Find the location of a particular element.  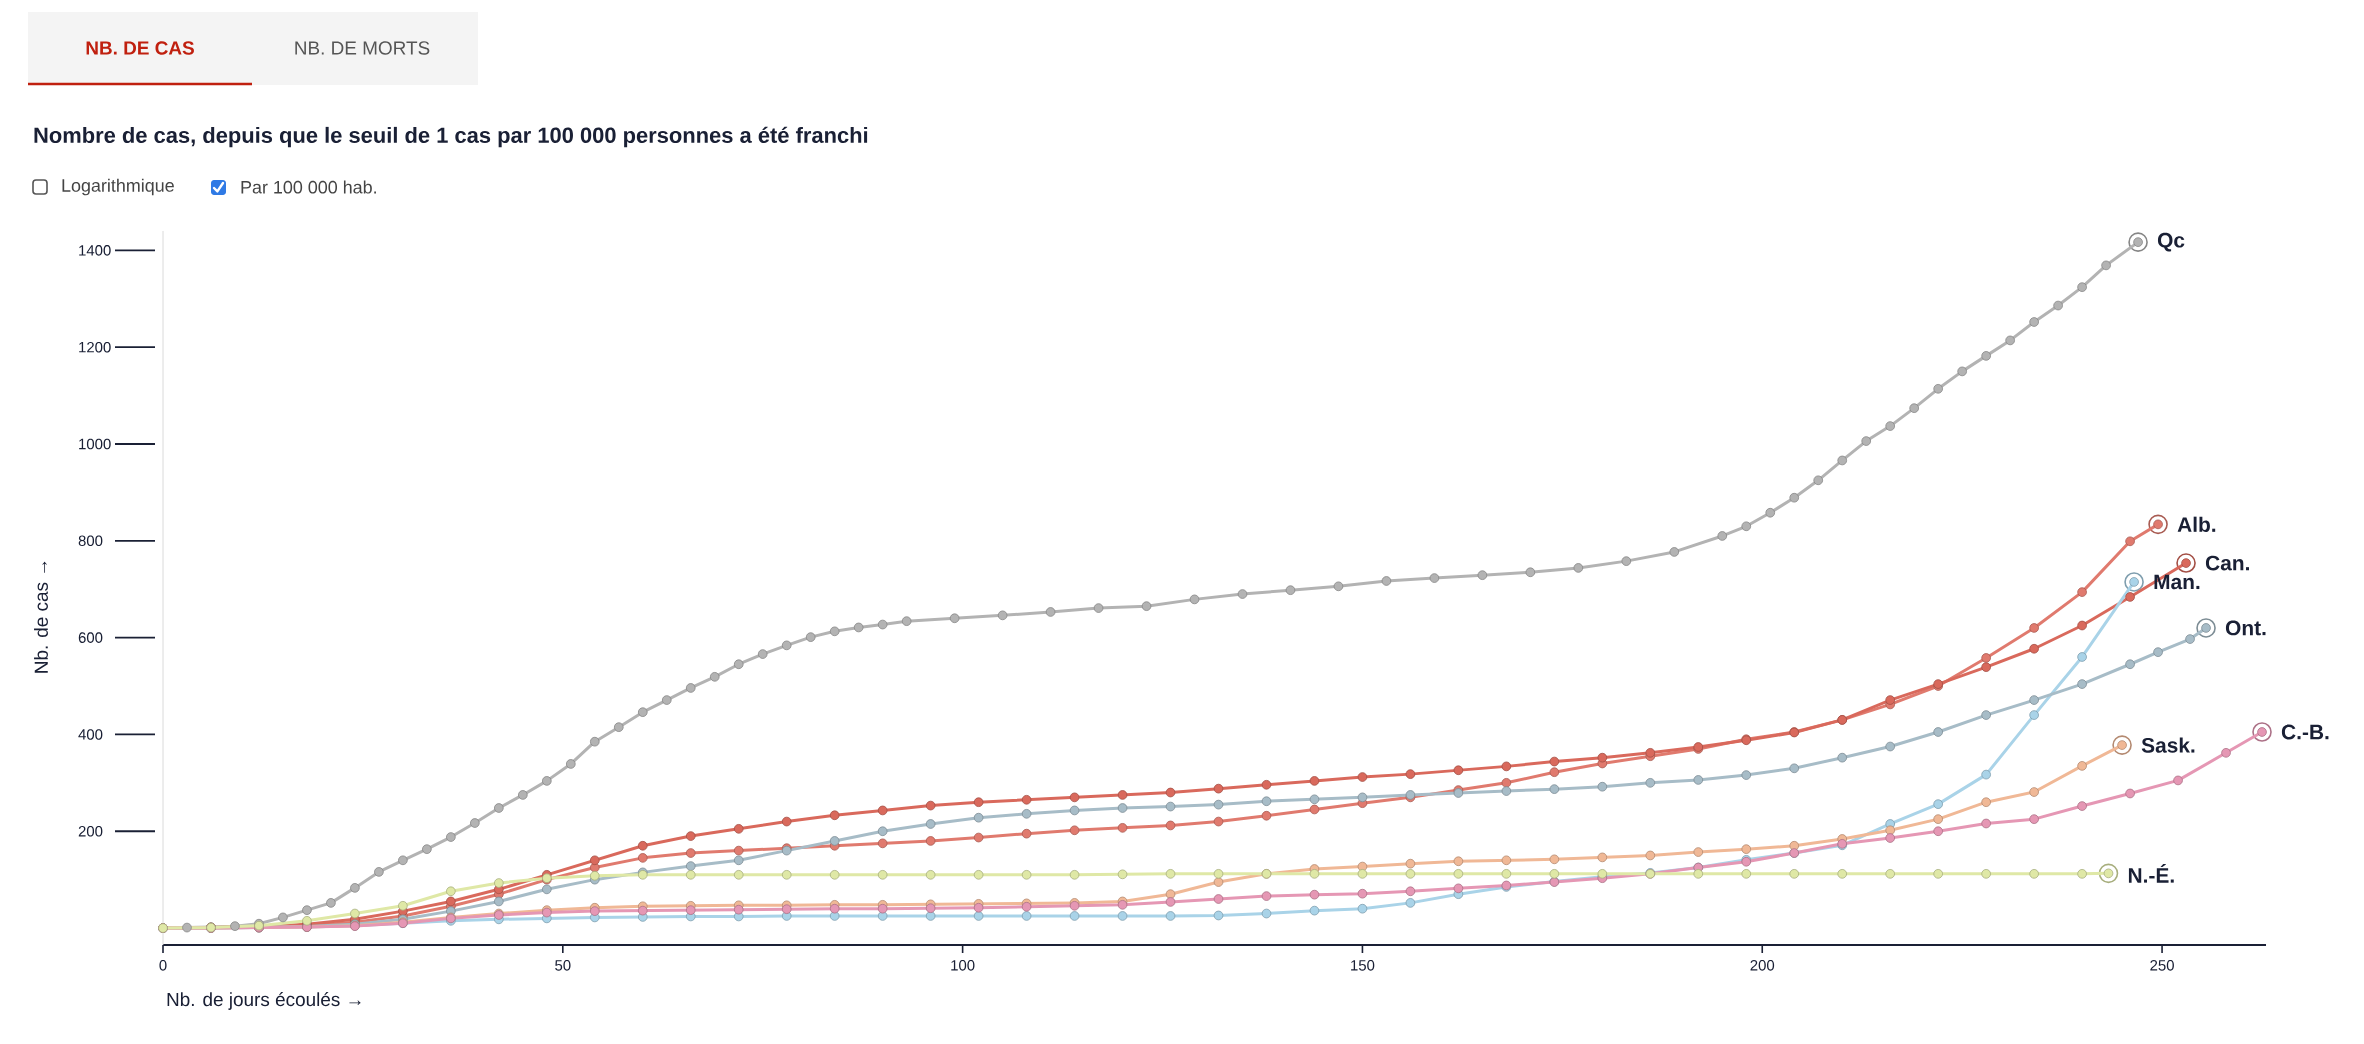

series-label: N.-É. is located at coordinates (2151, 873).